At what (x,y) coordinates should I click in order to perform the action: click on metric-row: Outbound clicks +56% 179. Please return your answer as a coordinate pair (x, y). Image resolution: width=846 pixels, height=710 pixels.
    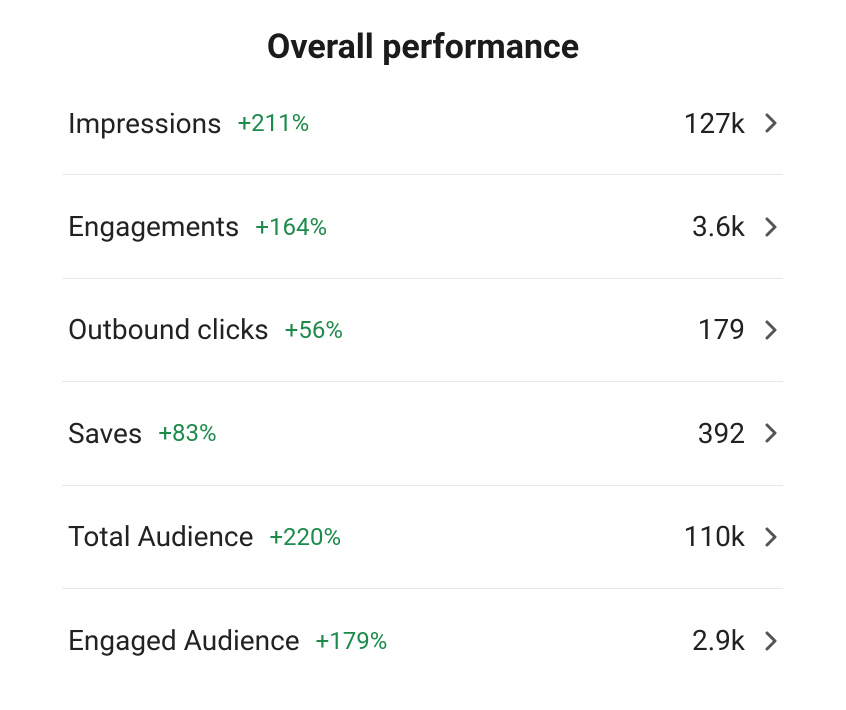
    Looking at the image, I should click on (422, 331).